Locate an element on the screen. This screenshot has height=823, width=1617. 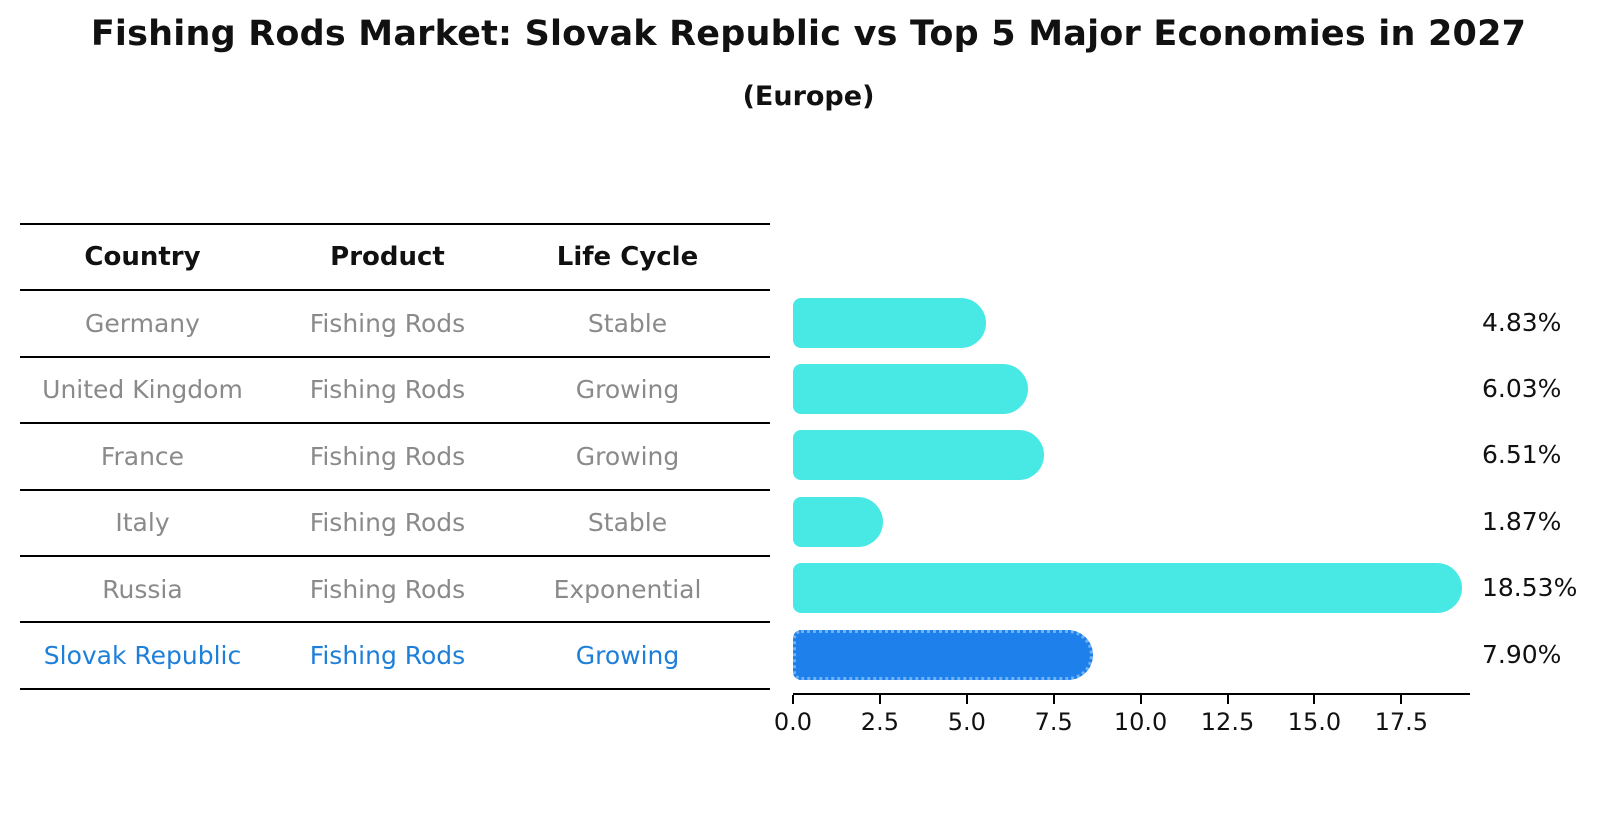
x-axis-tick-label: 12.5 is located at coordinates (1227, 722).